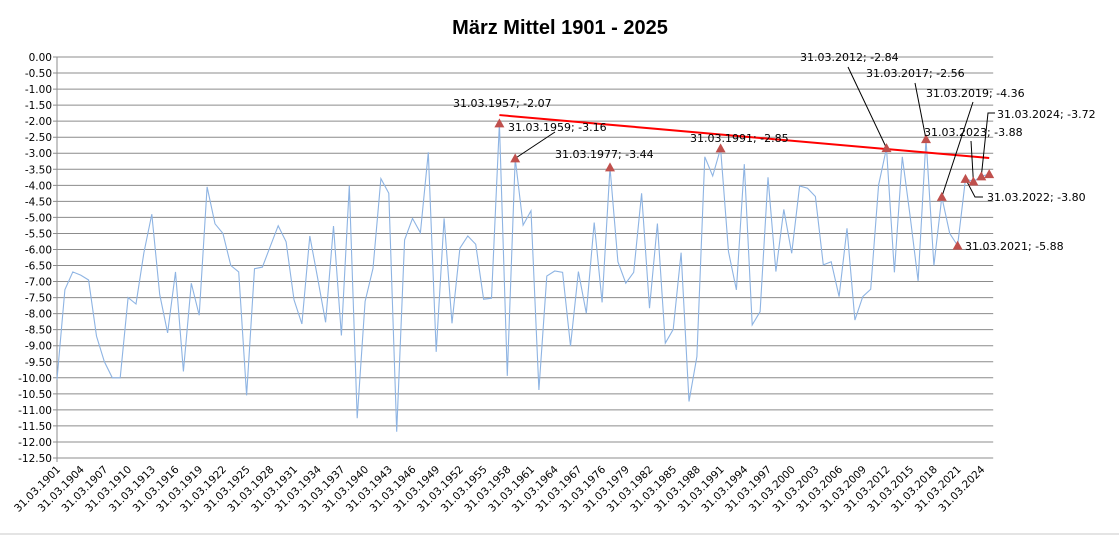 Image resolution: width=1119 pixels, height=538 pixels. What do you see at coordinates (38, 283) in the screenshot?
I see `y-tick-label: -7.00` at bounding box center [38, 283].